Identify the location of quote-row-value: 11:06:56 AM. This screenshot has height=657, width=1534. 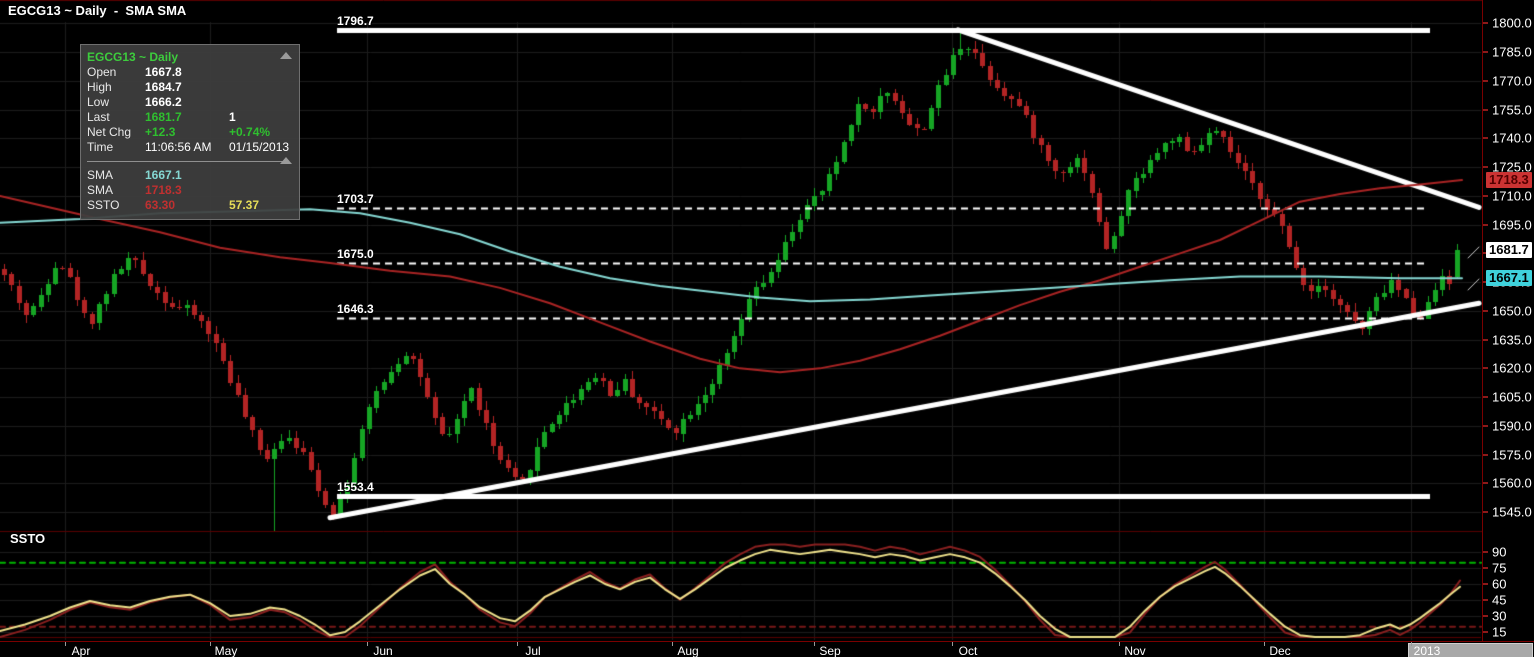
(178, 147).